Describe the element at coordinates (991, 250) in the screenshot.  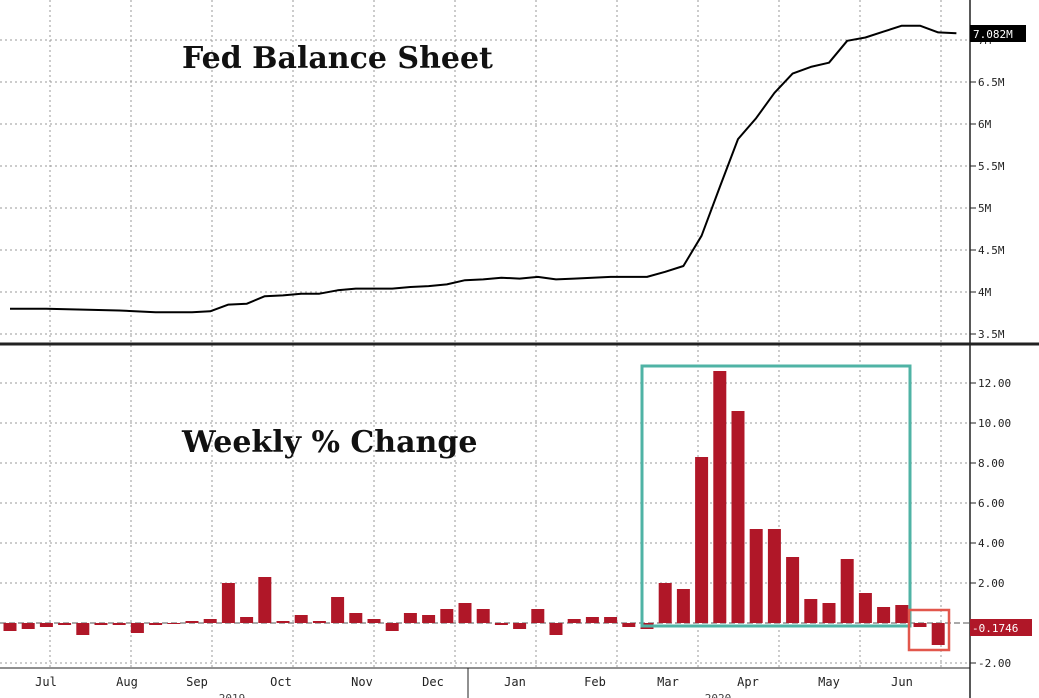
I see `y-tick-label: 4.5M` at that location.